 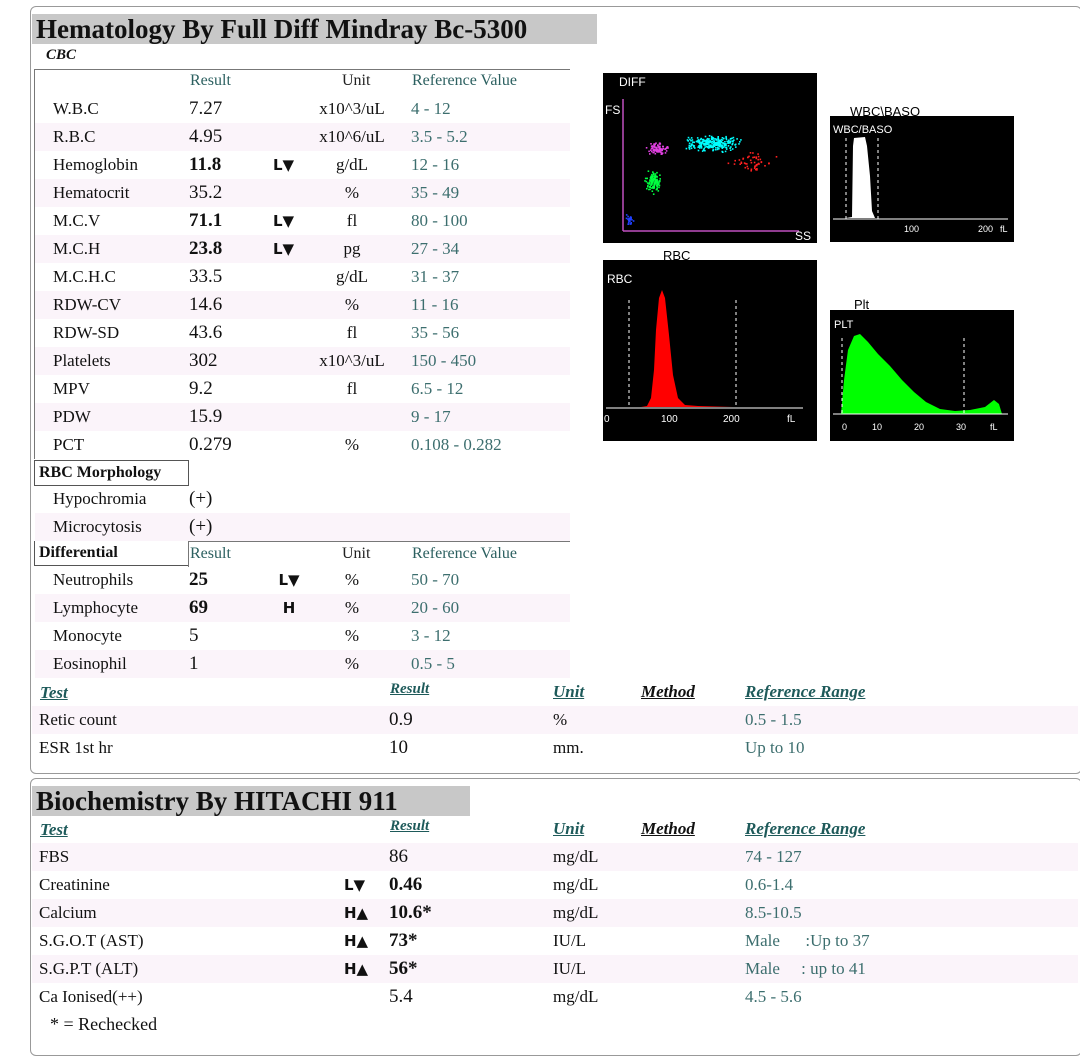 I want to click on result-value: 0.46, so click(x=406, y=884).